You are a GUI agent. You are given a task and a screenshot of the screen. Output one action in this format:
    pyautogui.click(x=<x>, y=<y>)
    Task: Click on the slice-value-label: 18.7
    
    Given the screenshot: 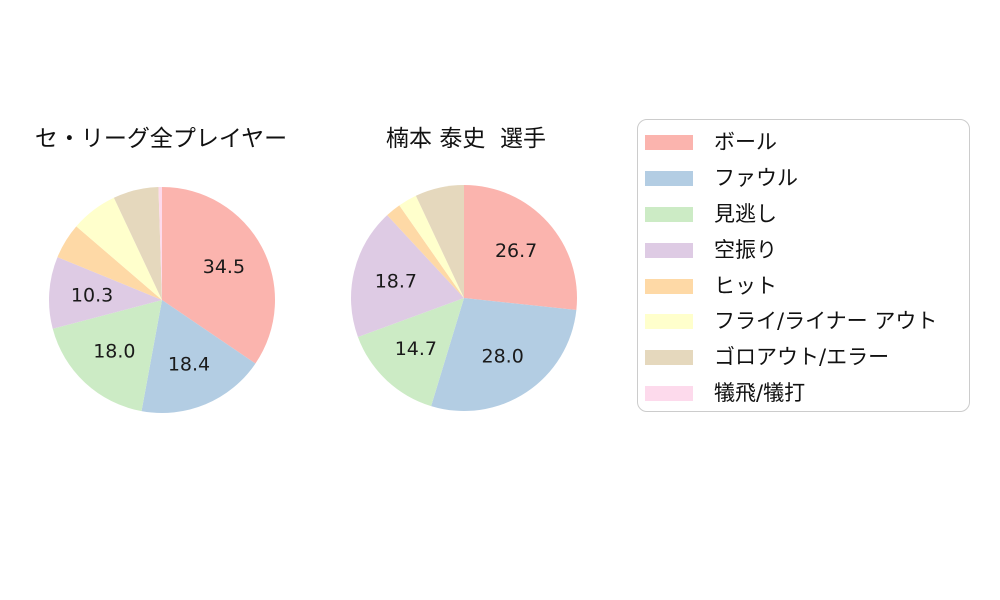 What is the action you would take?
    pyautogui.click(x=396, y=282)
    